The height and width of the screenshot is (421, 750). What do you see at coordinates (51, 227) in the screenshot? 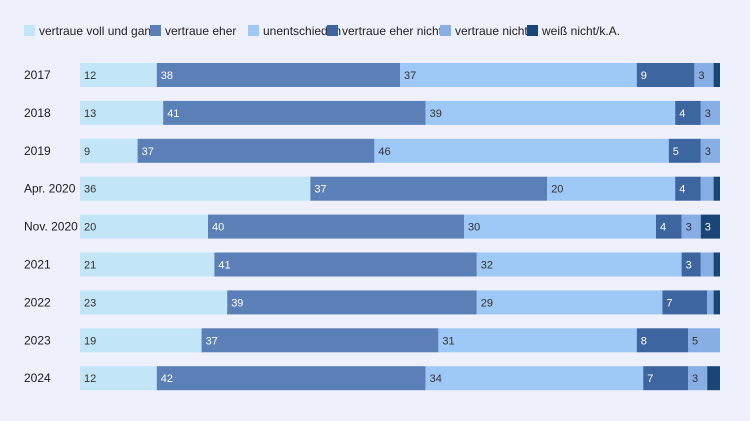
I see `category-label: Nov. 2020` at bounding box center [51, 227].